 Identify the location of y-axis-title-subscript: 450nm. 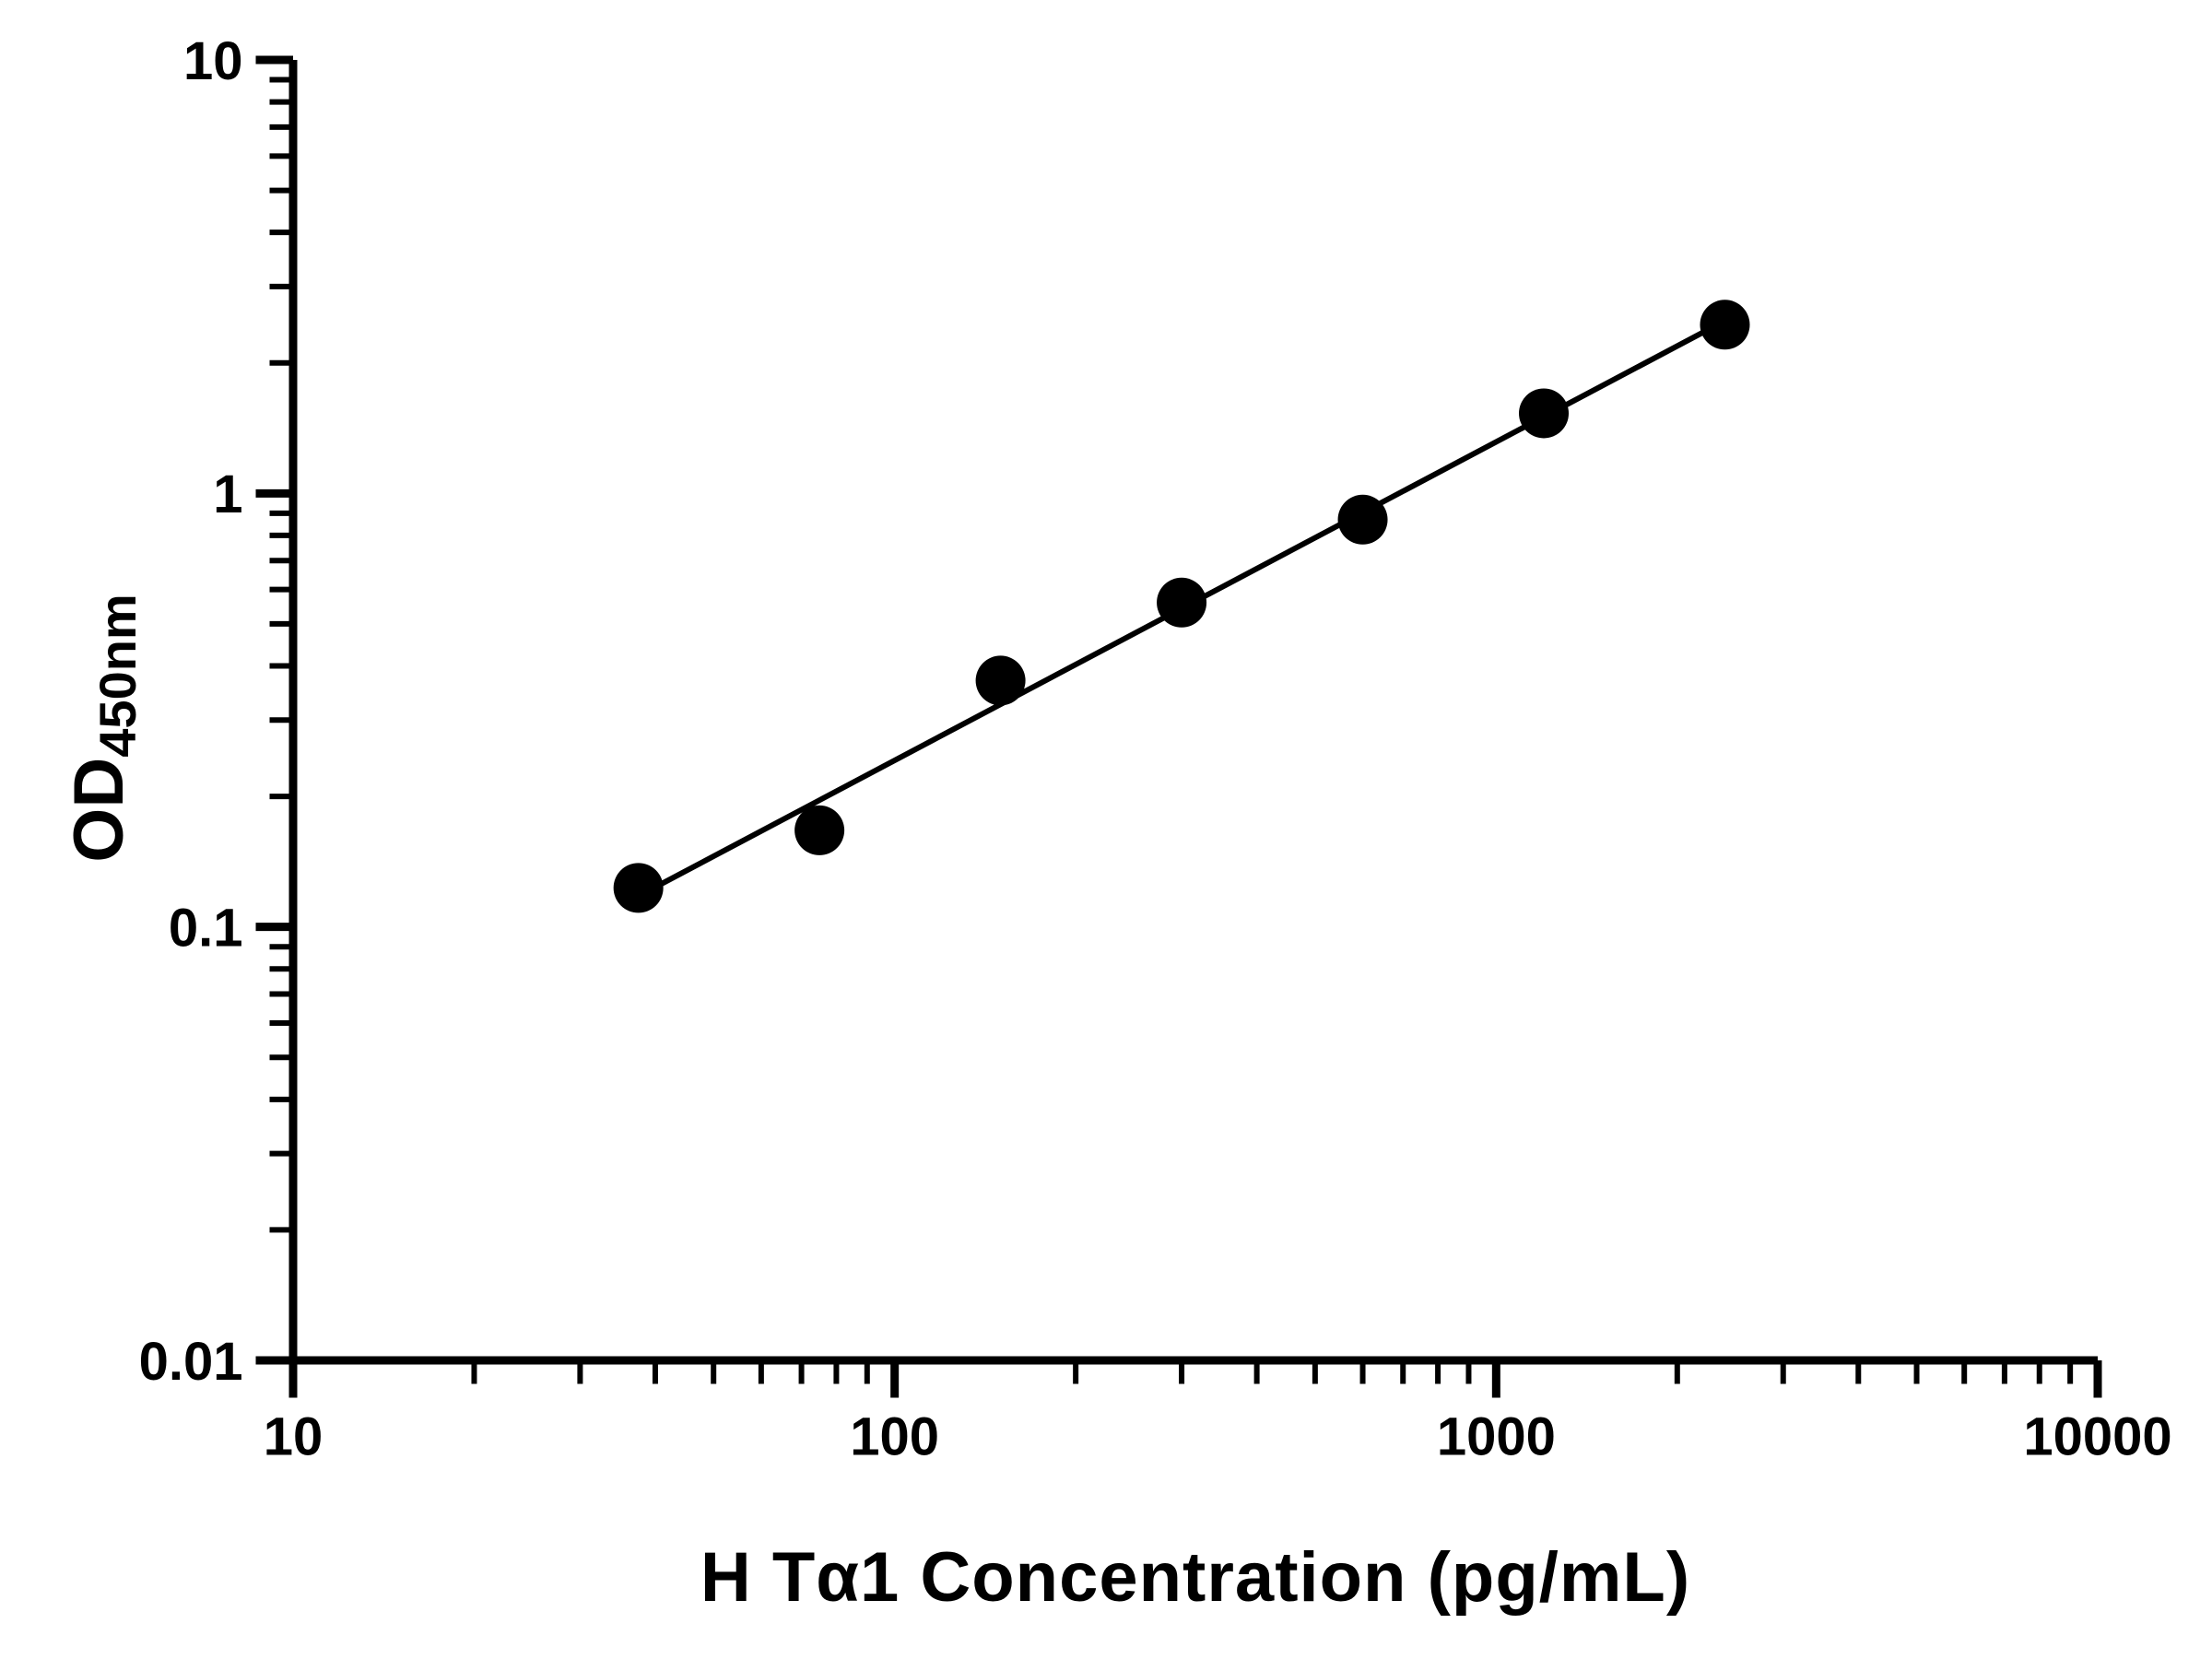
(117, 676).